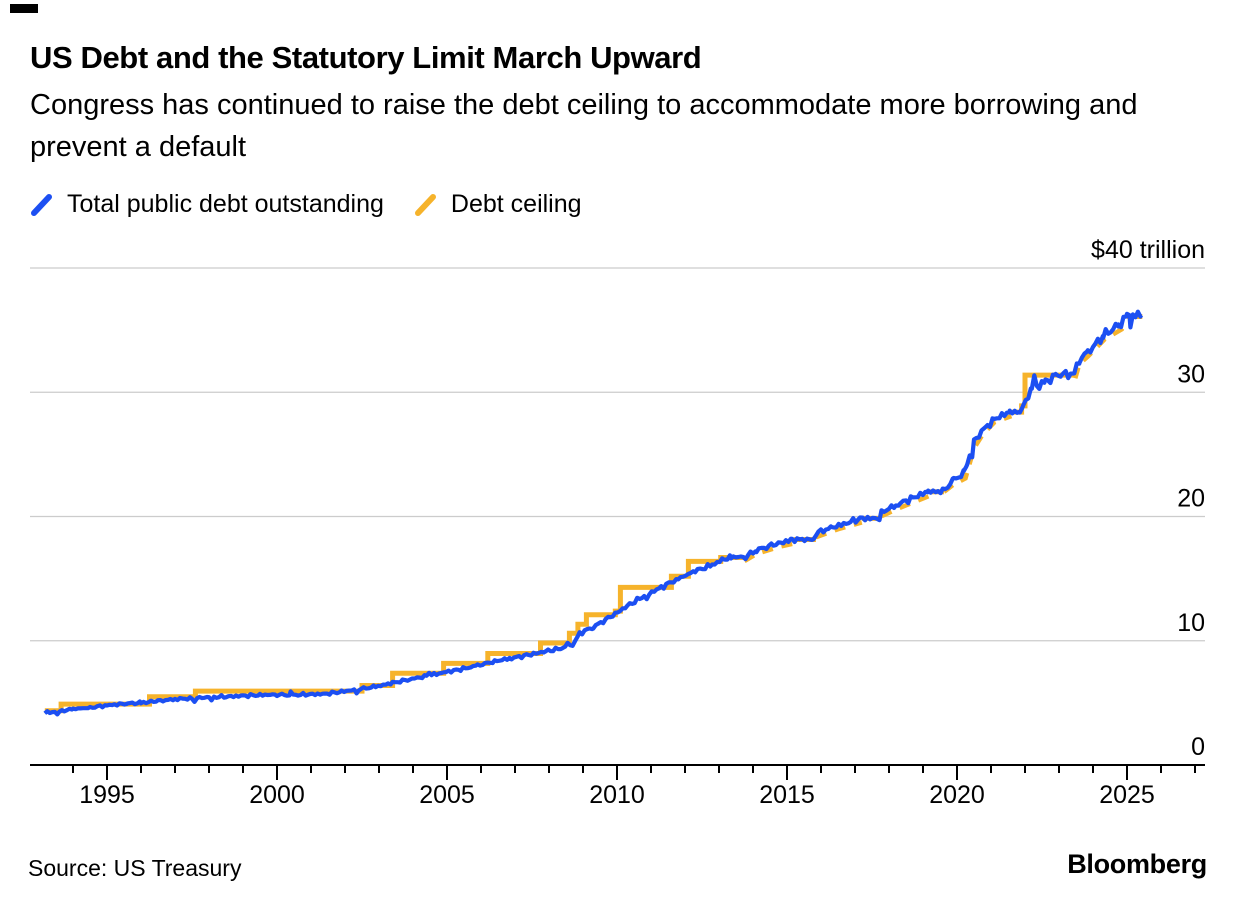  What do you see at coordinates (1191, 374) in the screenshot?
I see `y-tick-label: 30` at bounding box center [1191, 374].